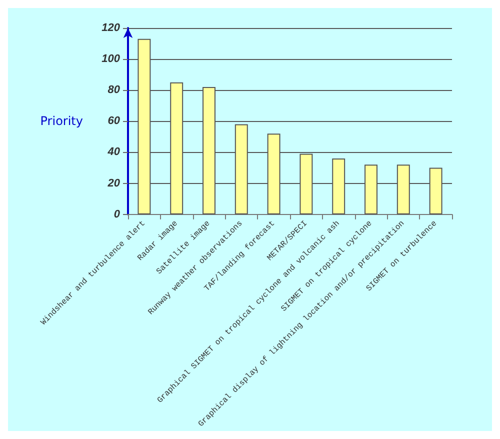  Describe the element at coordinates (61, 121) in the screenshot. I see `y-axis-title: Priority` at that location.